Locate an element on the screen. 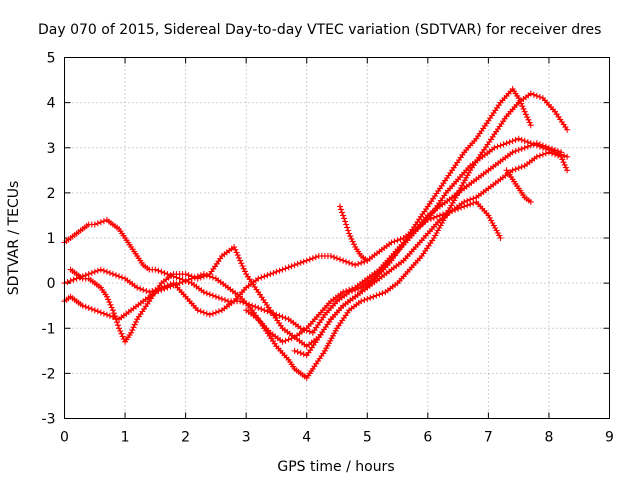 The image size is (640, 480). y-tick-label: -2 is located at coordinates (49, 374).